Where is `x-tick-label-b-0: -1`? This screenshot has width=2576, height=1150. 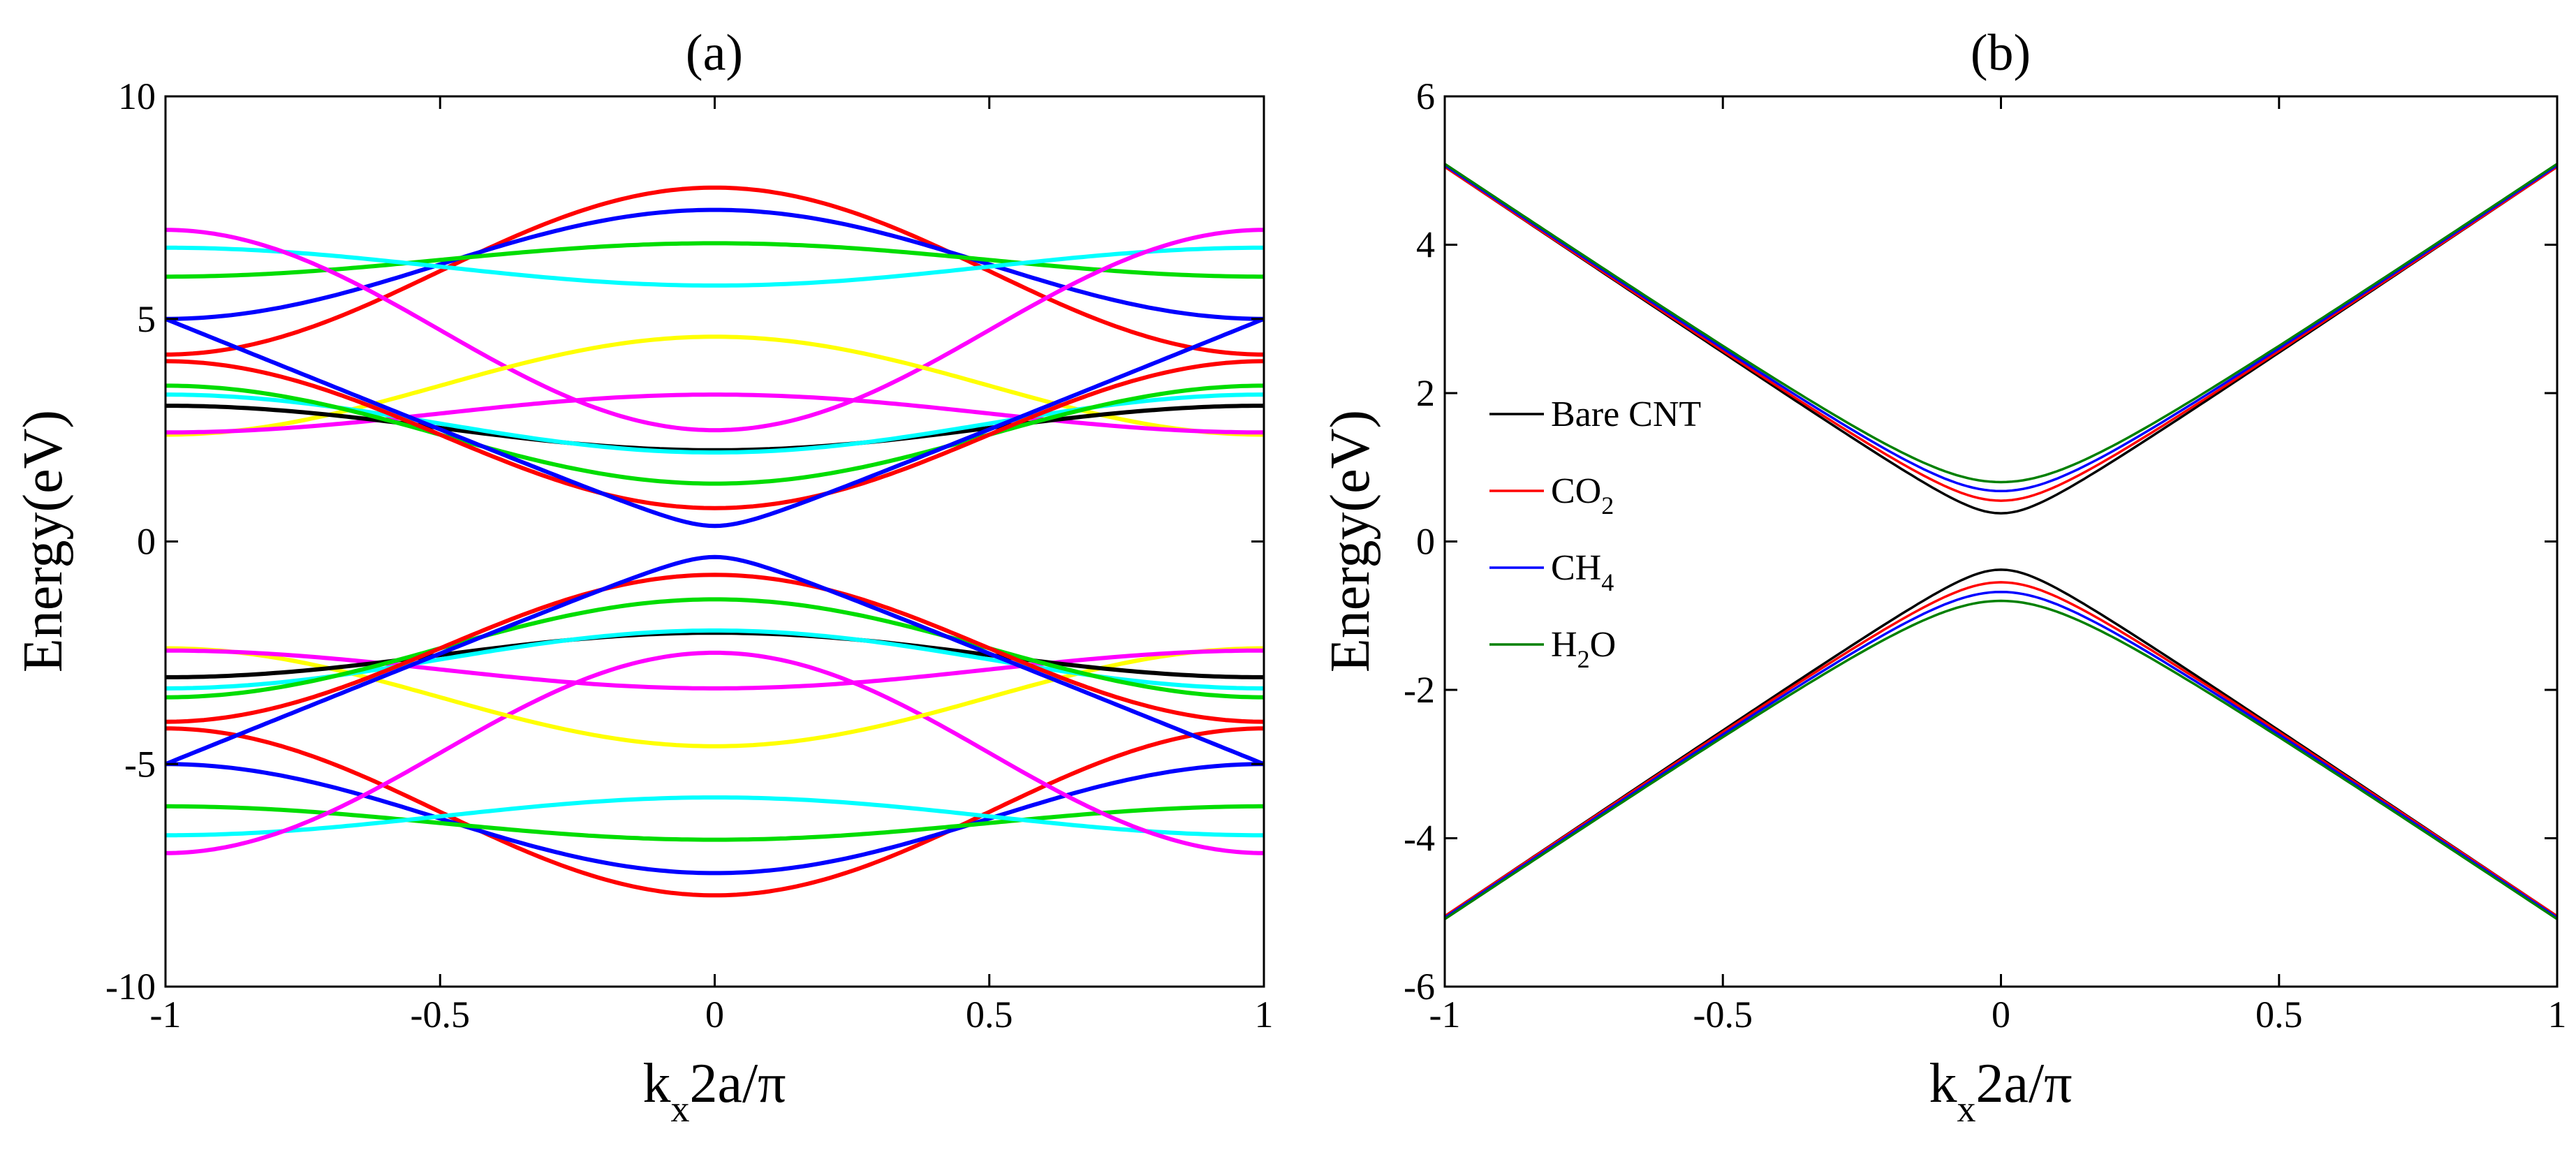 x-tick-label-b-0: -1 is located at coordinates (1445, 1014).